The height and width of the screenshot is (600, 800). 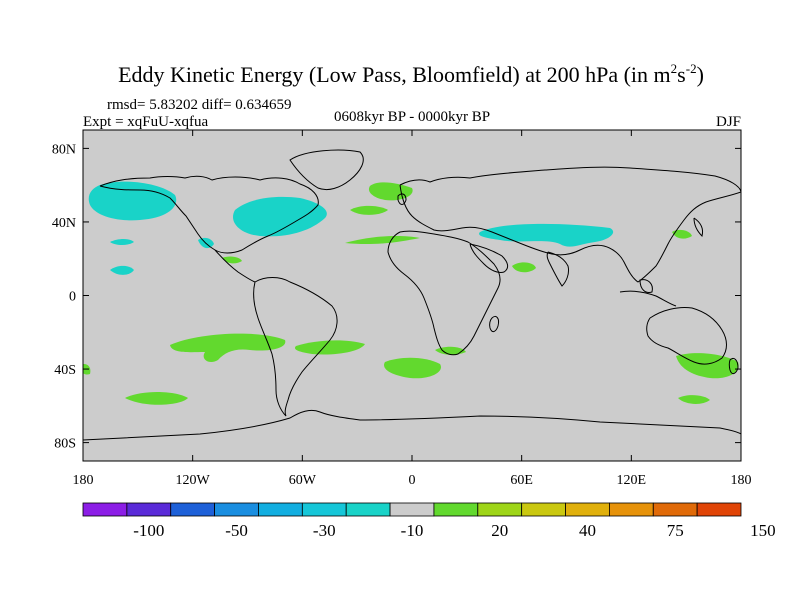 What do you see at coordinates (632, 480) in the screenshot?
I see `x-tick-label: 120E` at bounding box center [632, 480].